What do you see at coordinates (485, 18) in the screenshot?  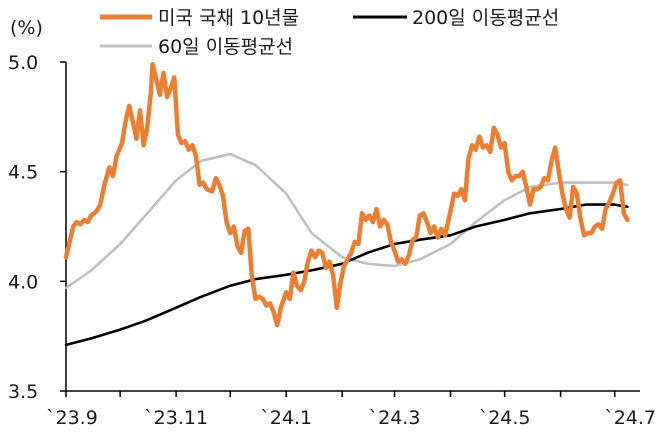 I see `legend-label-ma200: 200일 이동평균선` at bounding box center [485, 18].